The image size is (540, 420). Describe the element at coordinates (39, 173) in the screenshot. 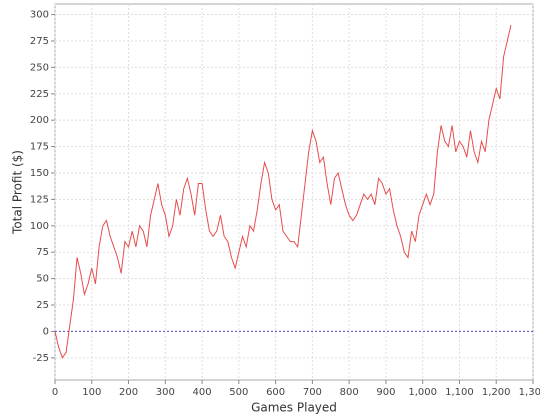

I see `y-tick-label: 150` at that location.